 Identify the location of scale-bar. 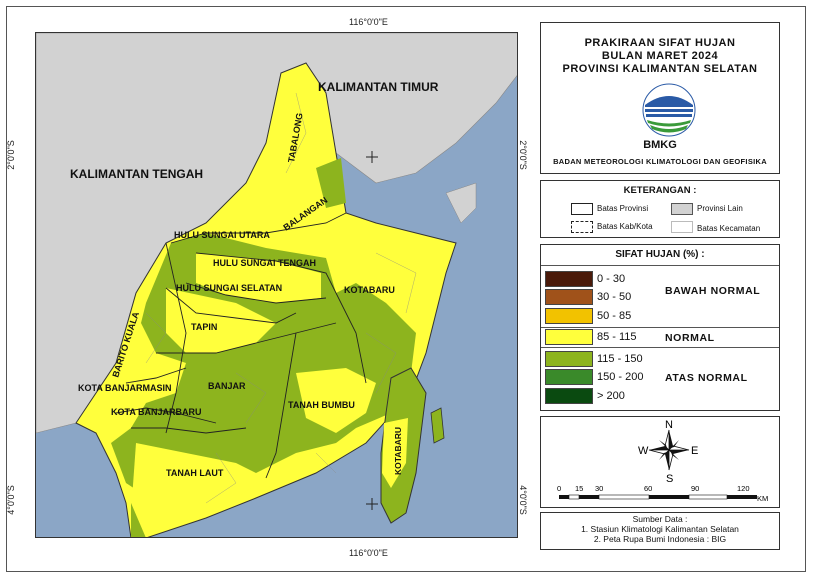
(658, 497).